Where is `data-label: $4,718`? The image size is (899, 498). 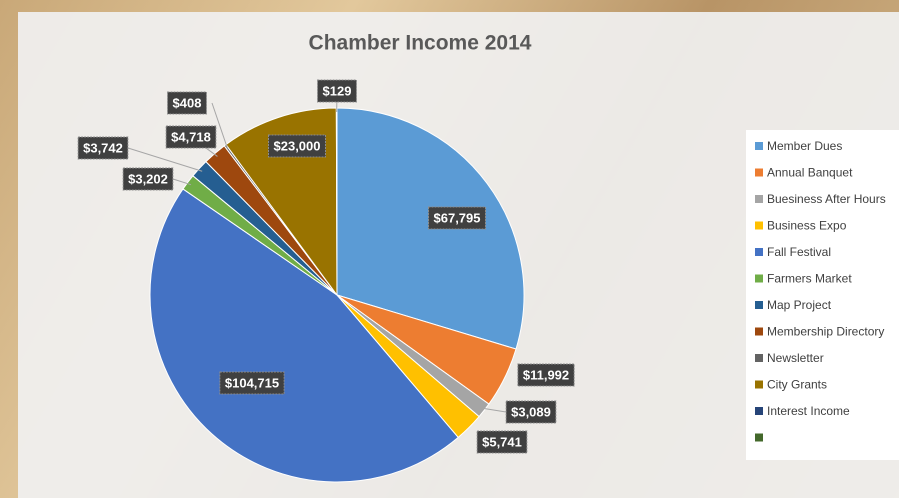 data-label: $4,718 is located at coordinates (191, 136).